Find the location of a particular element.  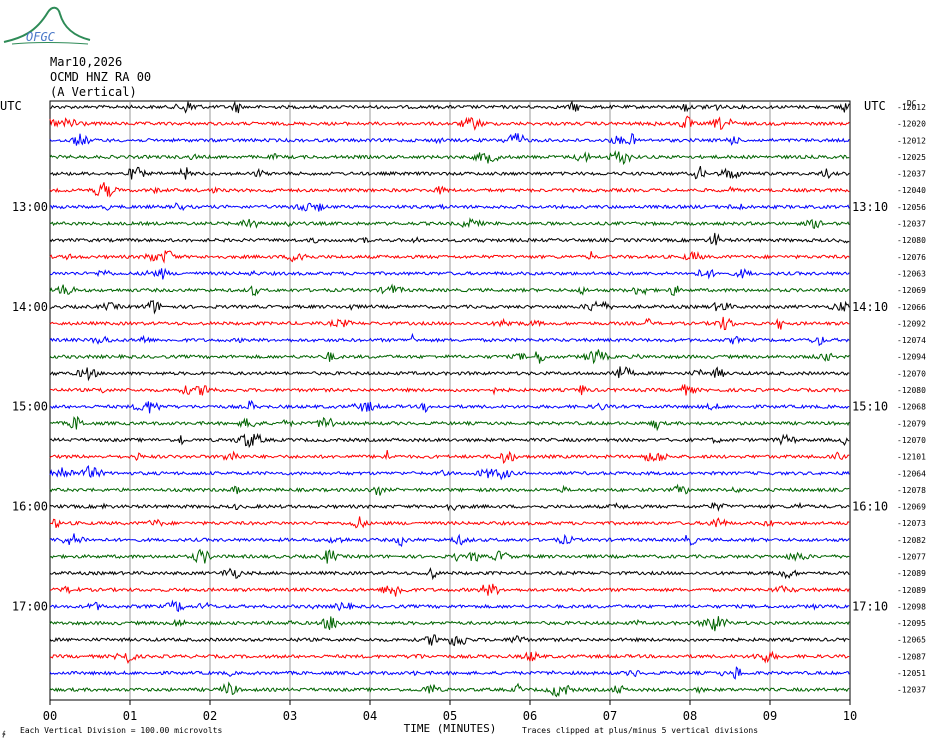

trace-offset-label: -12063 is located at coordinates (911, 273).